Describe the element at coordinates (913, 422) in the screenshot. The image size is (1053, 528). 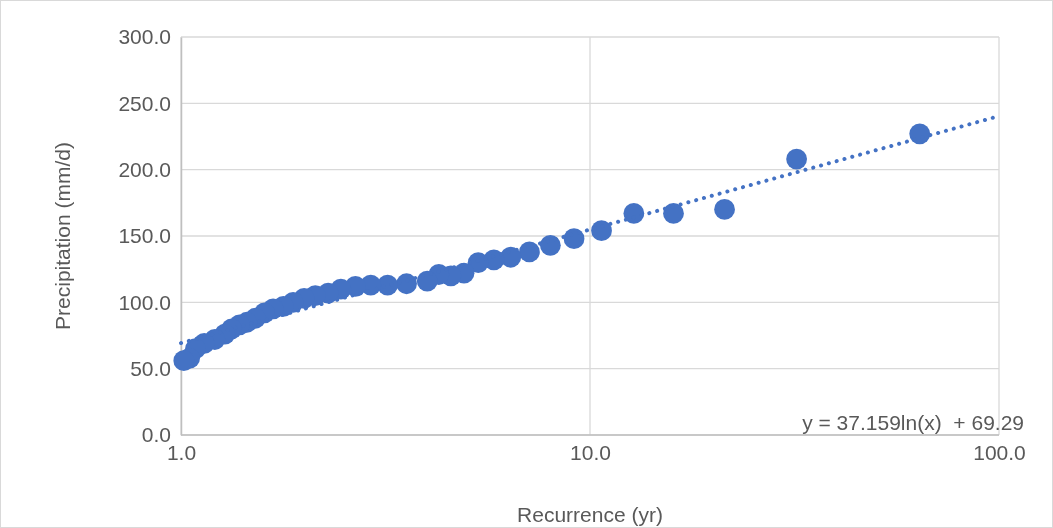
I see `annotation: y = 37.159ln(x) + 69.29` at that location.